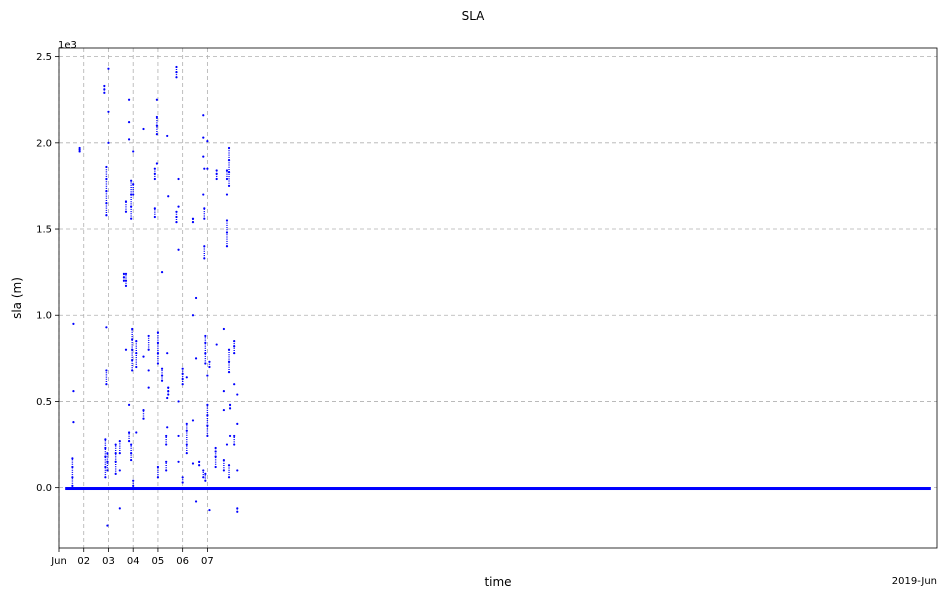 The image size is (947, 599). What do you see at coordinates (497, 582) in the screenshot?
I see `x-axis-label: time` at bounding box center [497, 582].